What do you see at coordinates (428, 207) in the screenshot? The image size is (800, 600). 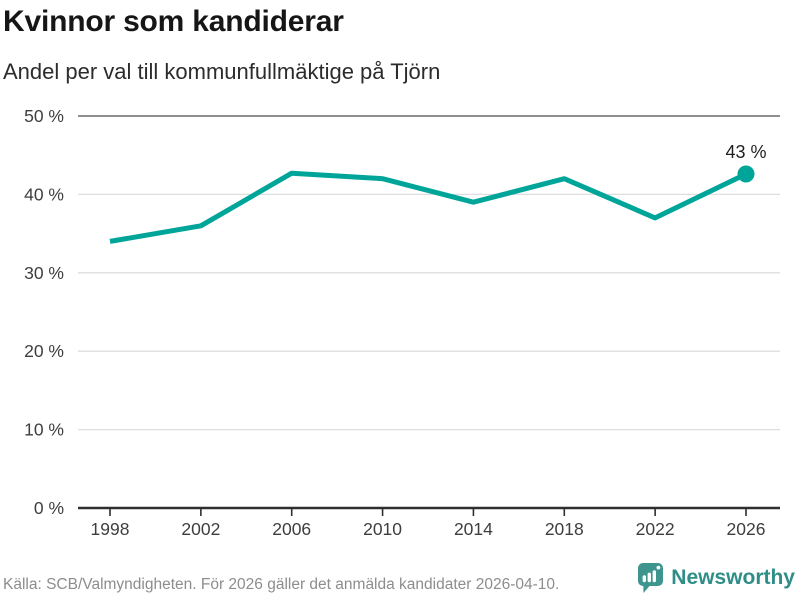 I see `series-line` at bounding box center [428, 207].